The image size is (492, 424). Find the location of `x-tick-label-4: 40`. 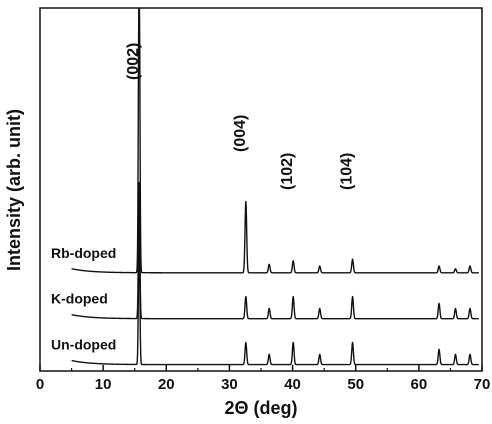

x-tick-label-4: 40 is located at coordinates (292, 384).